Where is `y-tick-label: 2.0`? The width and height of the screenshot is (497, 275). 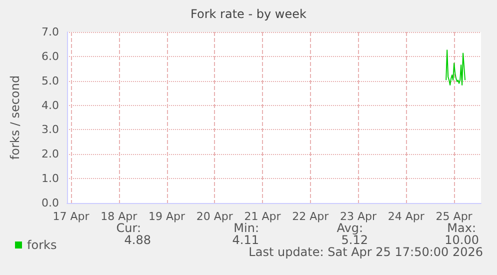
y-tick-label: 2.0 is located at coordinates (50, 154).